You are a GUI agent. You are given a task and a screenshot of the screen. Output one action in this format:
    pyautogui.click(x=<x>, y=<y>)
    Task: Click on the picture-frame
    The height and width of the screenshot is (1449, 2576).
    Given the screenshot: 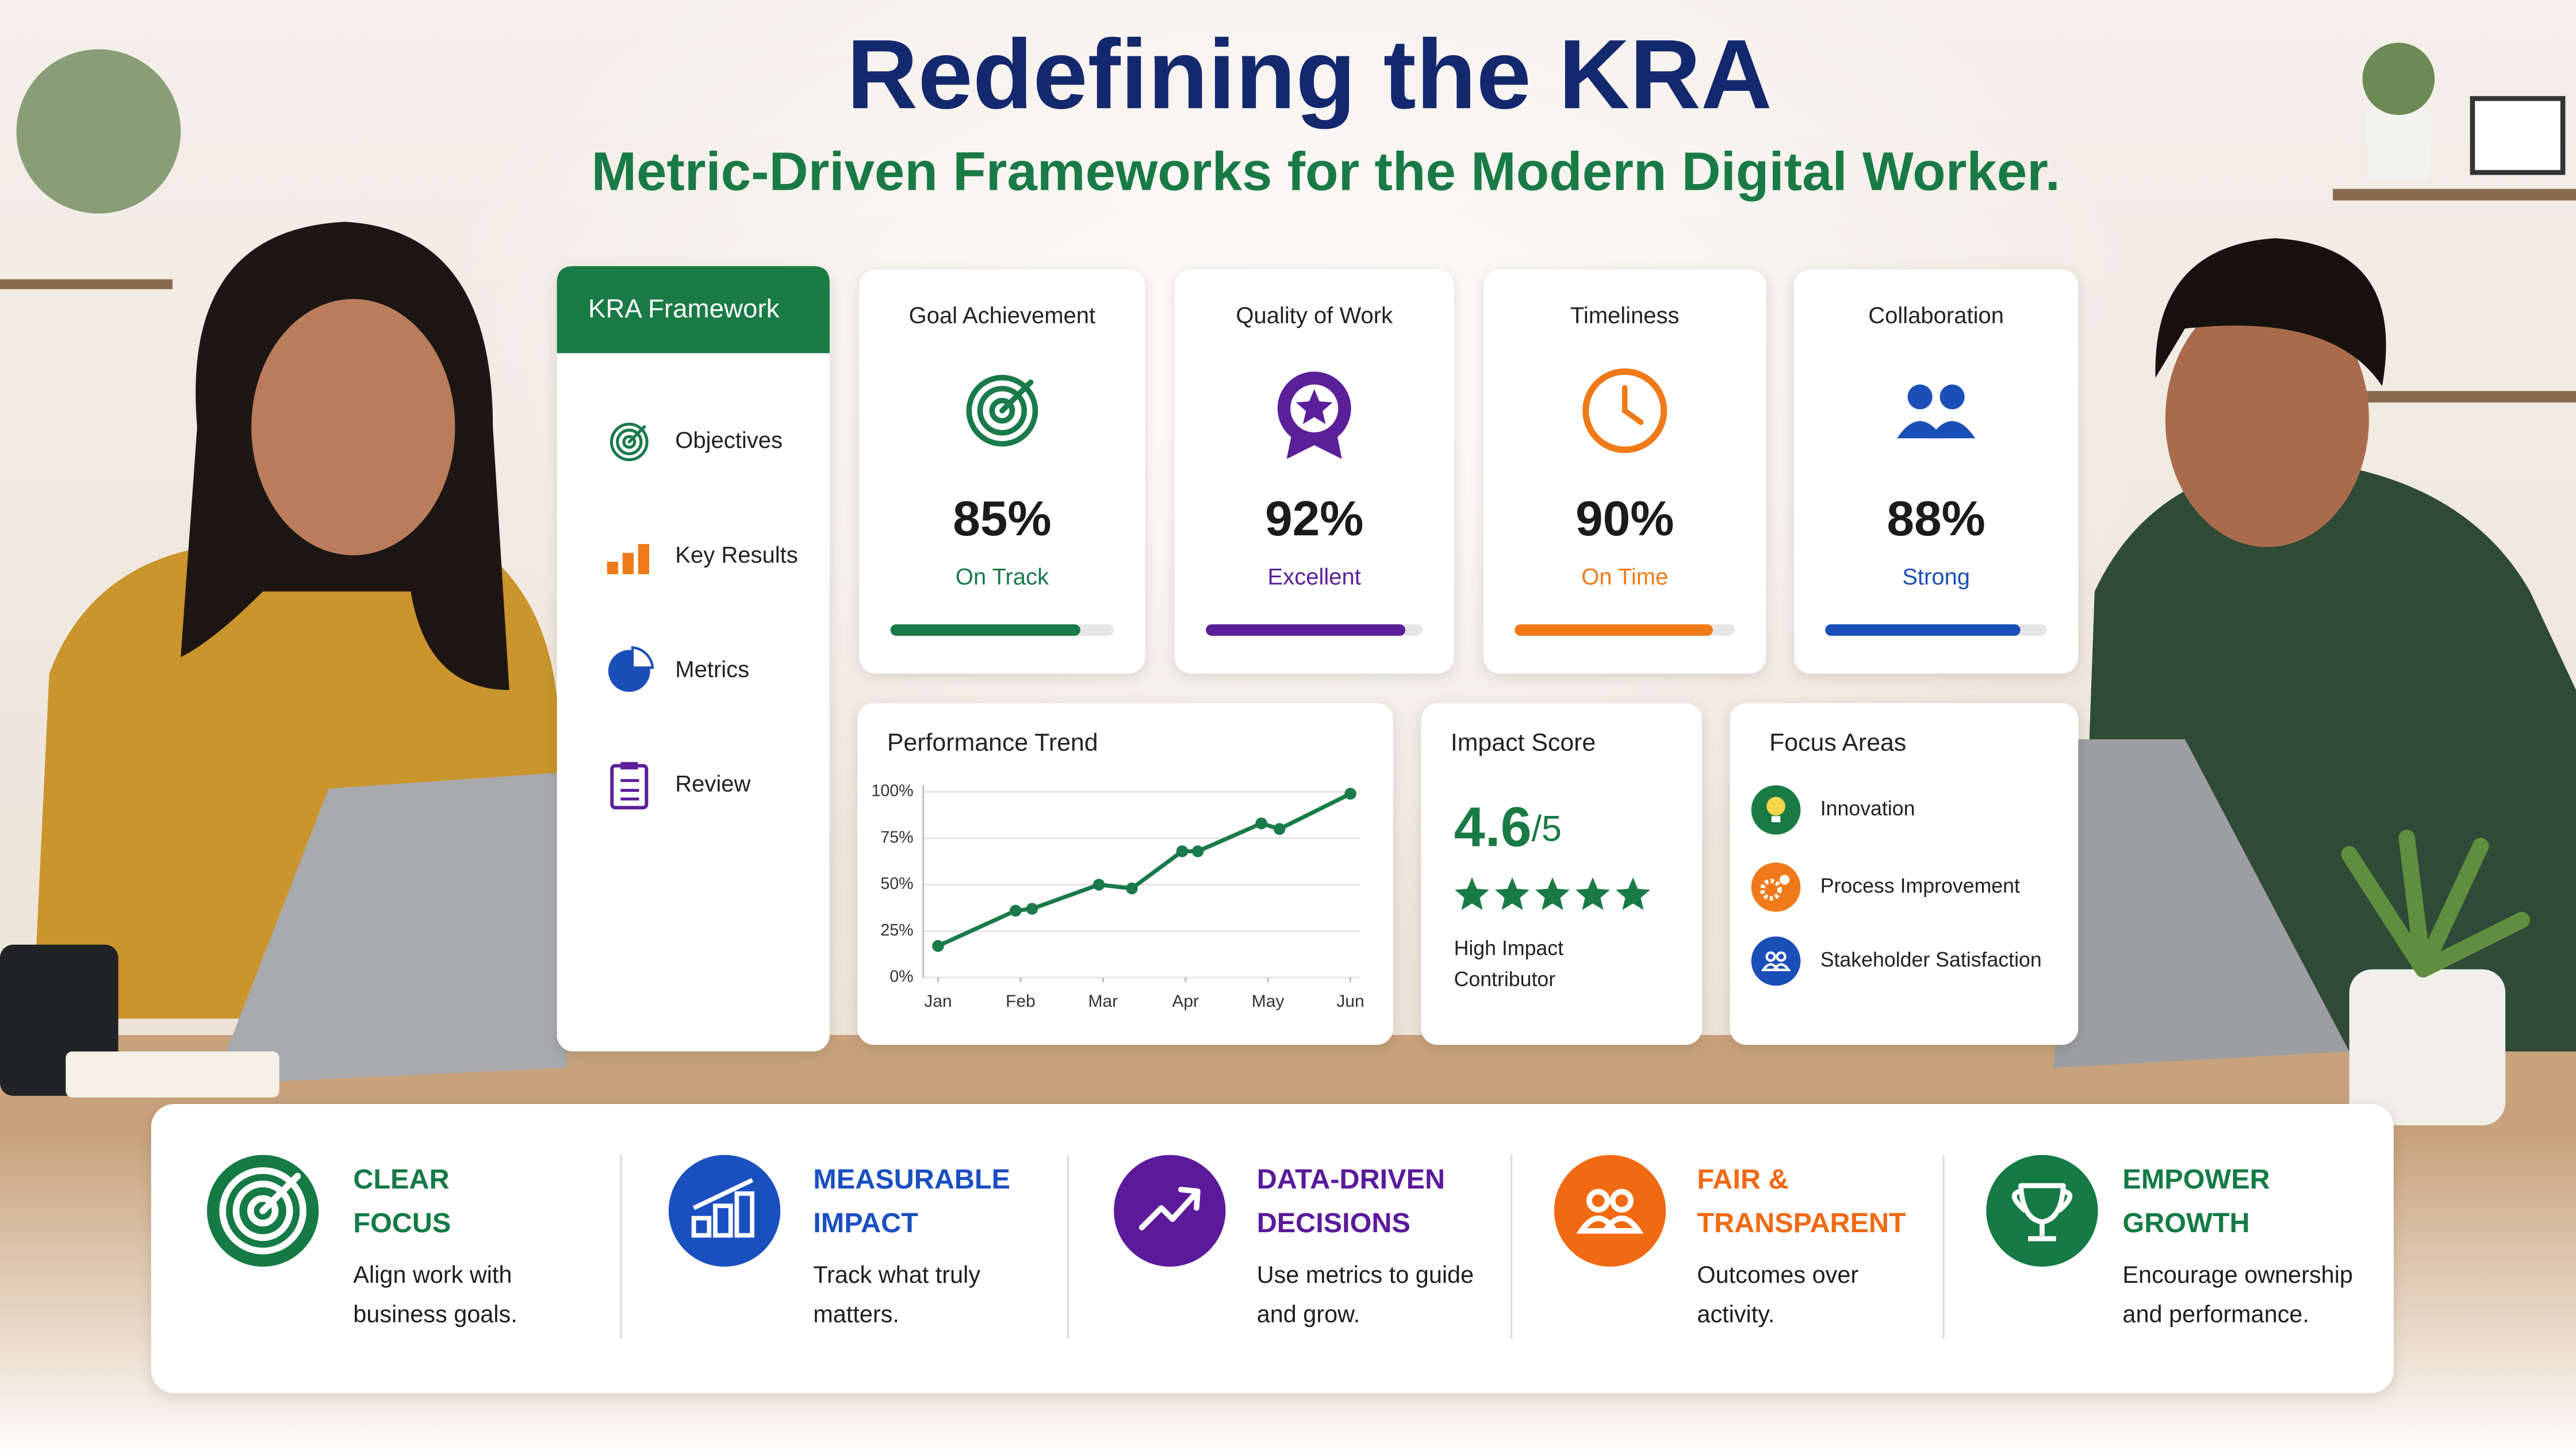 What is the action you would take?
    pyautogui.click(x=2518, y=135)
    